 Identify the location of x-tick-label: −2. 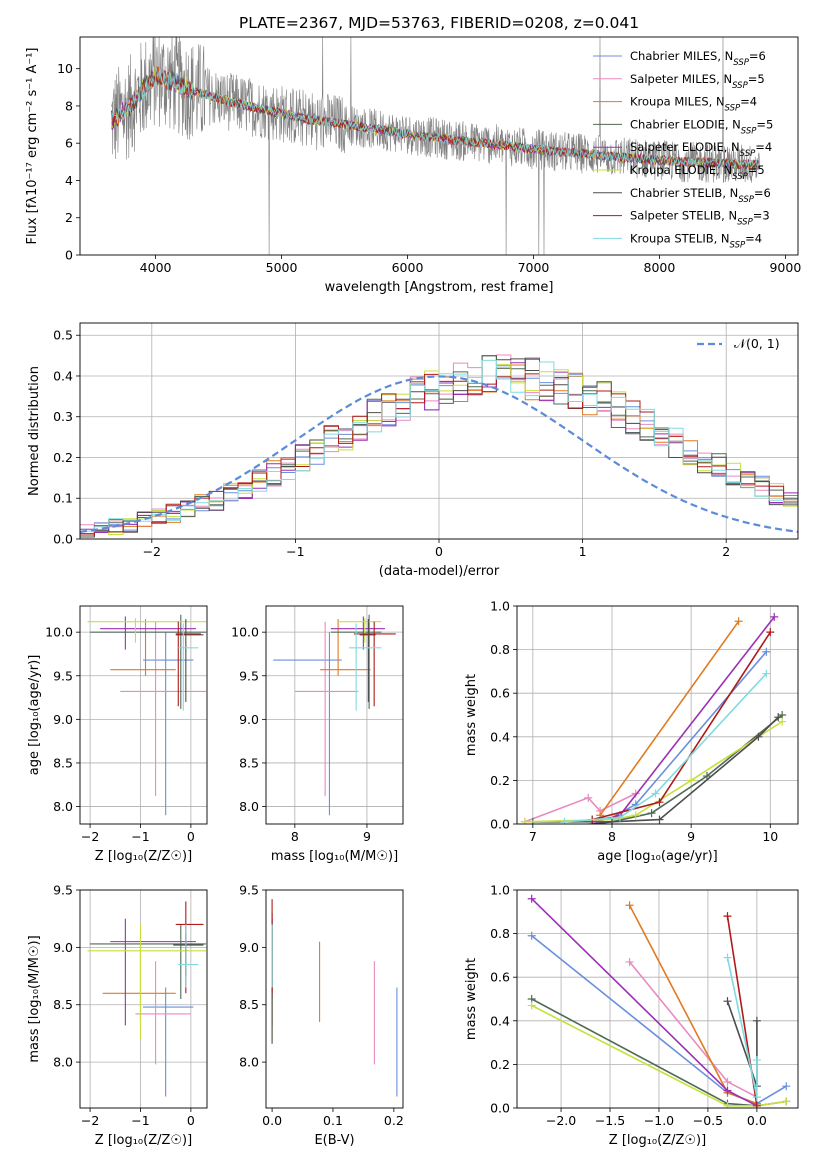
(90, 1120).